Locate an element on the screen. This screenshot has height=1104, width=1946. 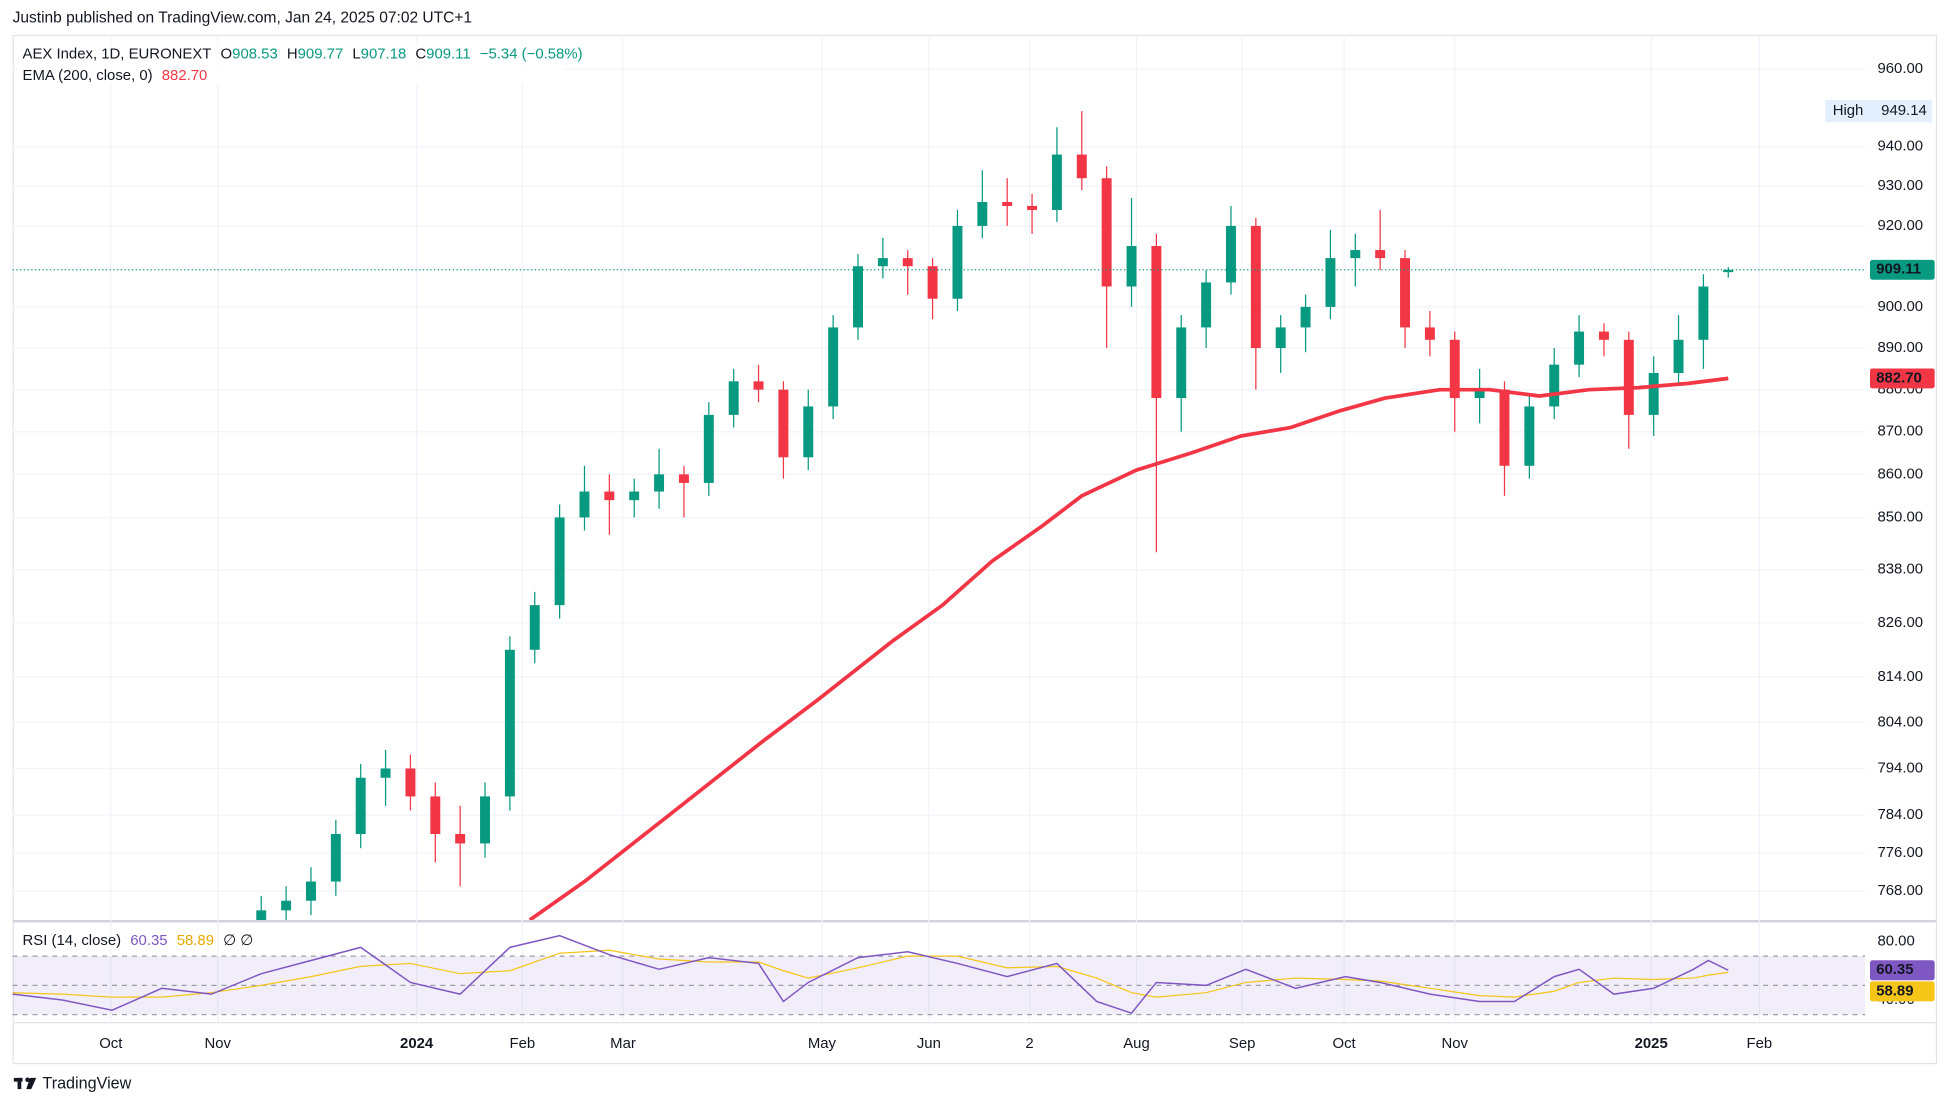
y-tick-label: 768.00 is located at coordinates (1900, 891).